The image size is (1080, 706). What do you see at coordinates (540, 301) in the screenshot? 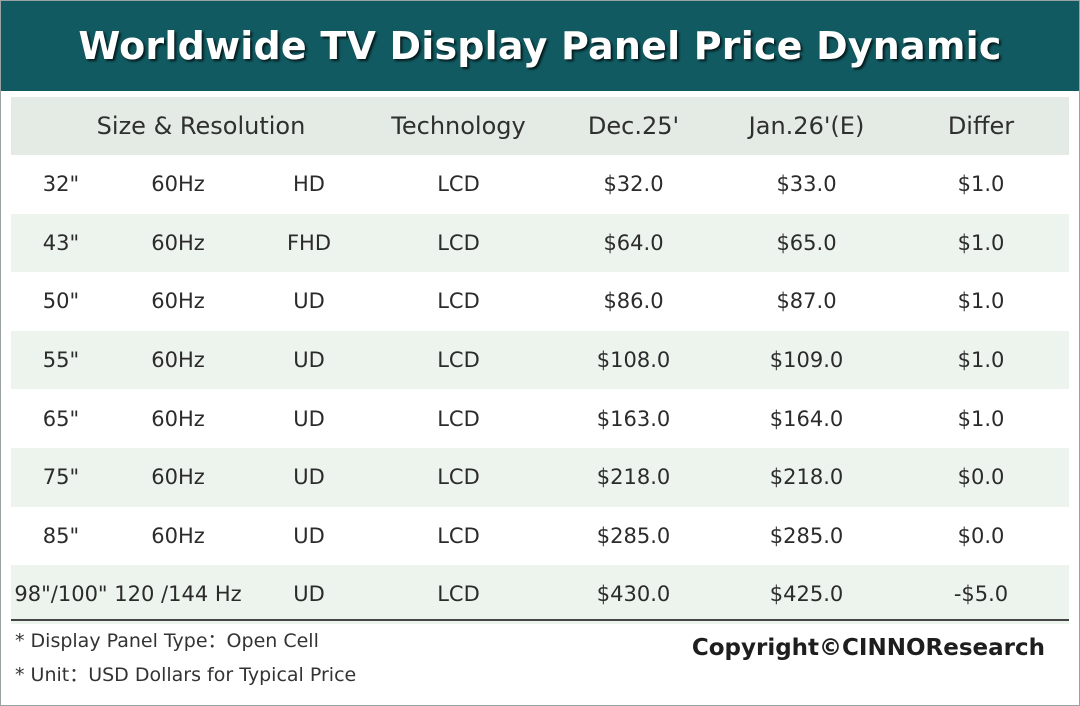
I see `table-row: 50" 60Hz UD LCD $86.0 $87.0 $1.0` at bounding box center [540, 301].